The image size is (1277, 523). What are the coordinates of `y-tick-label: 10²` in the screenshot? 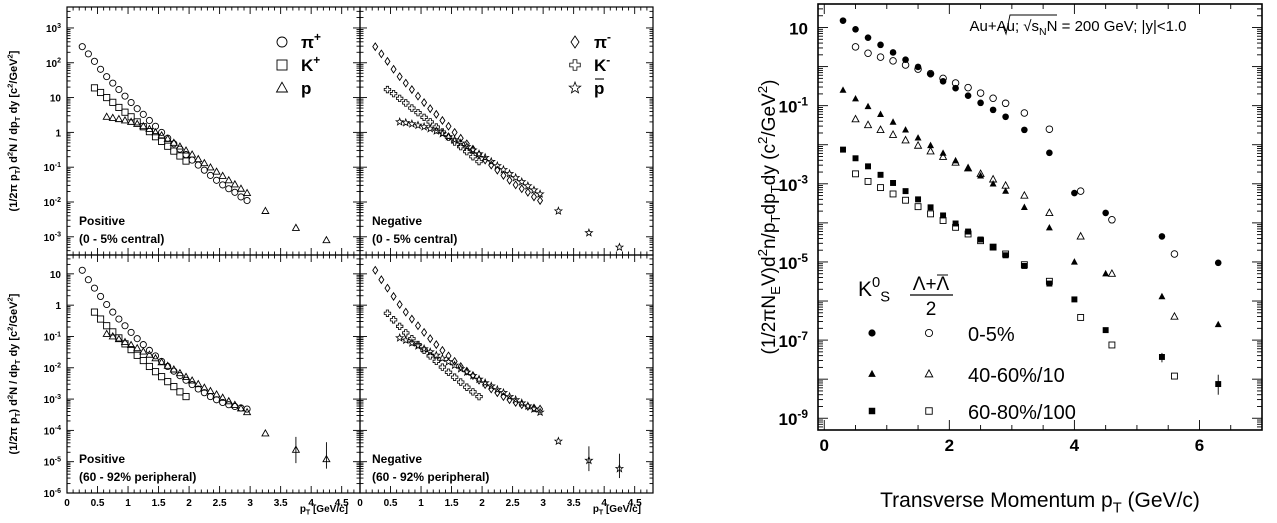 It's located at (53, 64).